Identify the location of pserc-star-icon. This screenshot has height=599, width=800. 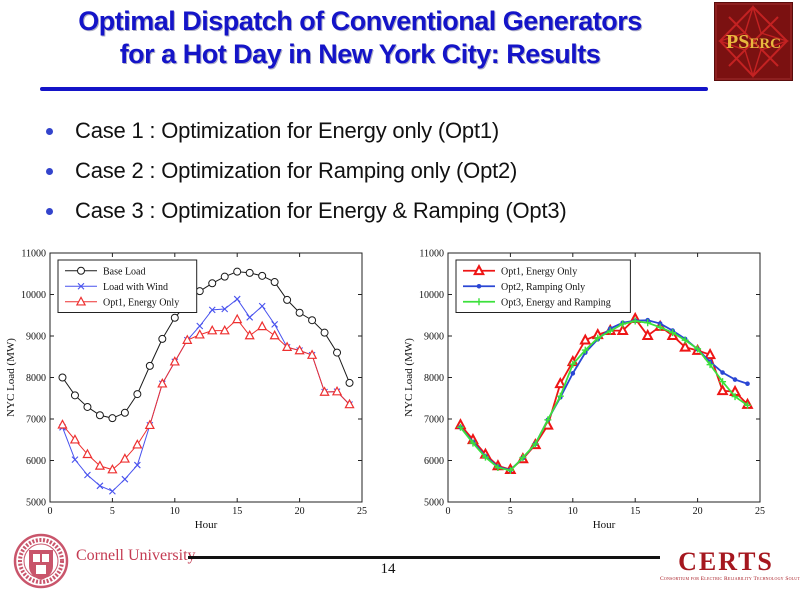
(753, 41).